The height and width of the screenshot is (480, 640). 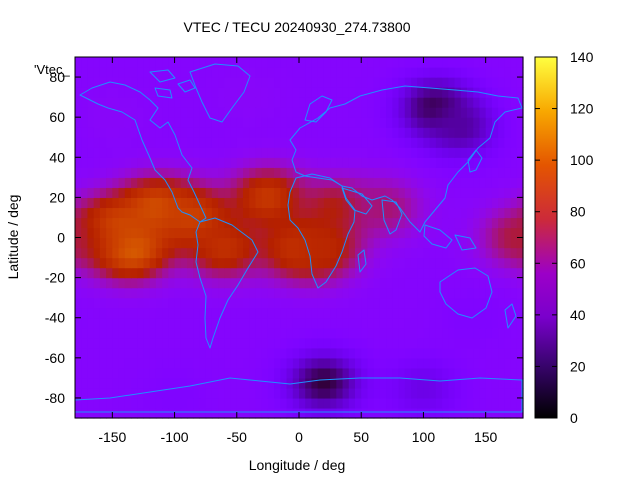 What do you see at coordinates (57, 197) in the screenshot?
I see `y-tick-label: 20` at bounding box center [57, 197].